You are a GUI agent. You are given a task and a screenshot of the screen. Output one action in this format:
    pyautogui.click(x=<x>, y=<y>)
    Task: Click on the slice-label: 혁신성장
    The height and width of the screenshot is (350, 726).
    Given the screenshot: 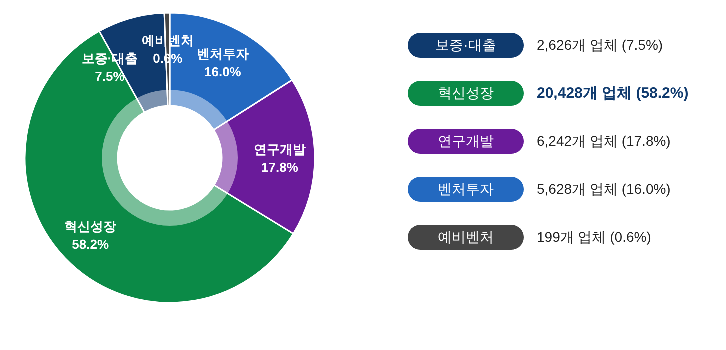 What is the action you would take?
    pyautogui.click(x=90, y=226)
    